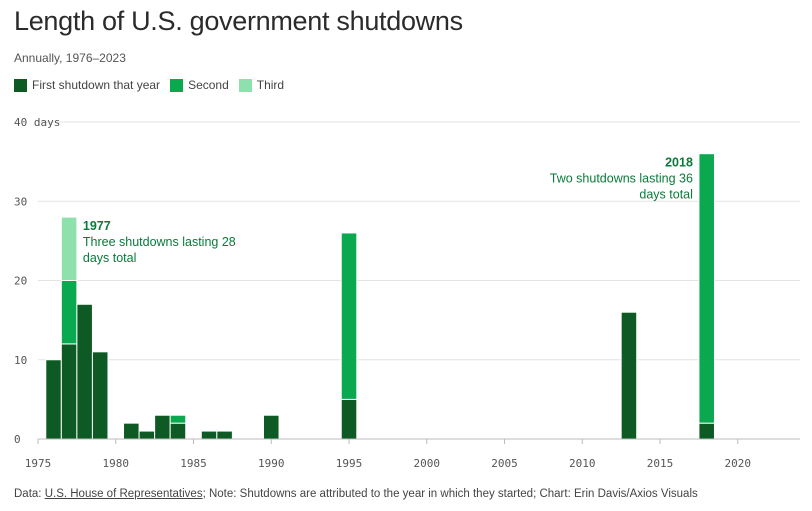 This screenshot has width=812, height=511. Describe the element at coordinates (238, 21) in the screenshot. I see `chart-title: Length of U.S. government shutdowns` at that location.